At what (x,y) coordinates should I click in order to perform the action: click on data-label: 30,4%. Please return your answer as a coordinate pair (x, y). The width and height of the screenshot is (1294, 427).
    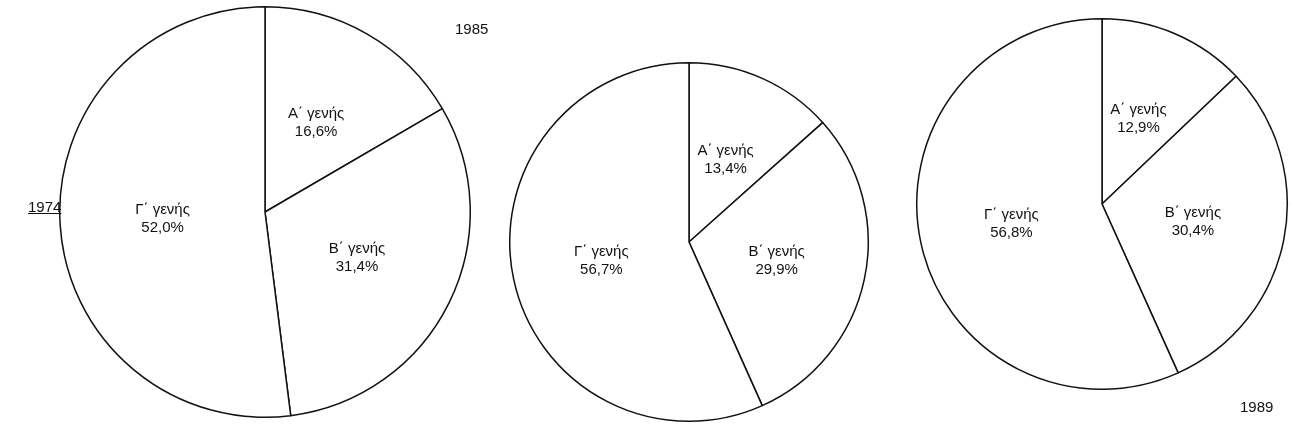
    Looking at the image, I should click on (1193, 229).